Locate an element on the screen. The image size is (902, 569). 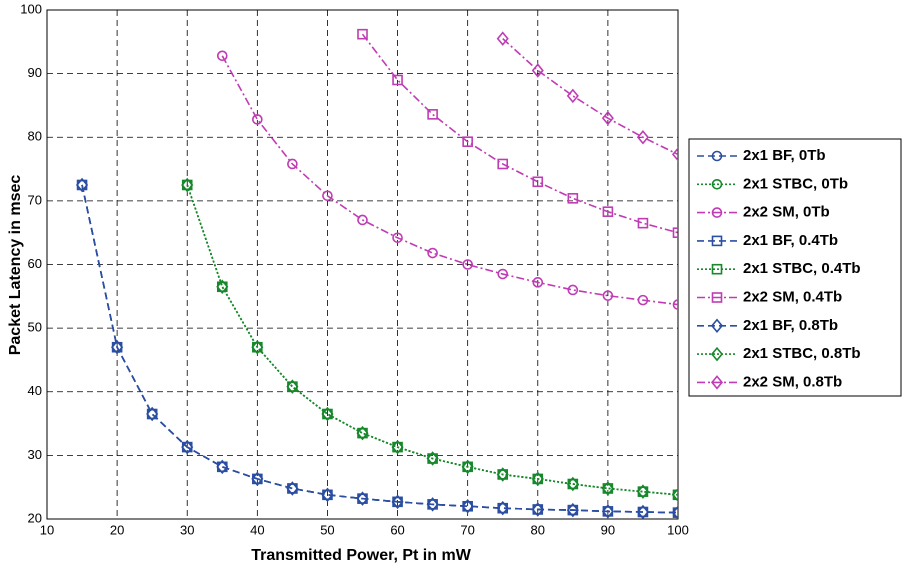
legend-label: 2x1 BF, 0Tb is located at coordinates (784, 155).